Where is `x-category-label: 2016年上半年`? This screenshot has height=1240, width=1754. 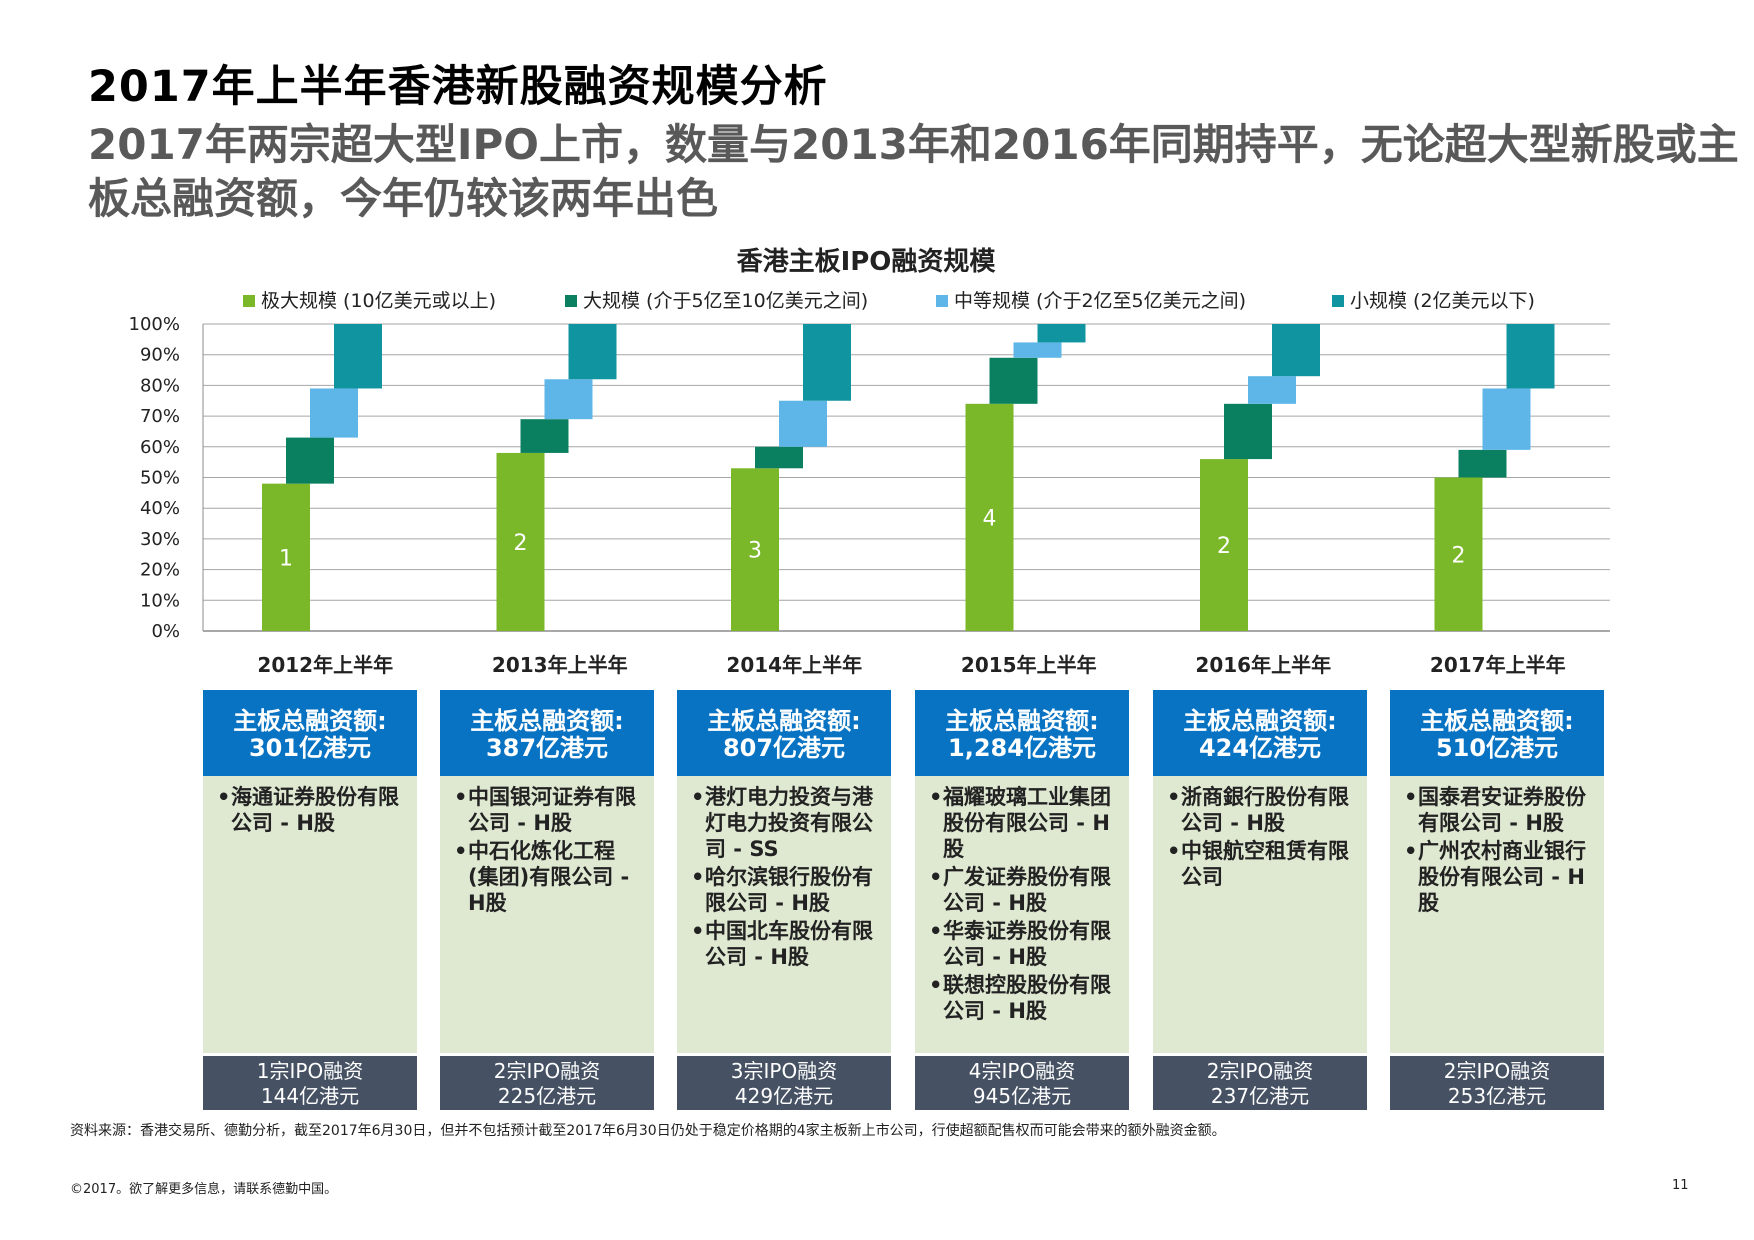
x-category-label: 2016年上半年 is located at coordinates (1263, 665).